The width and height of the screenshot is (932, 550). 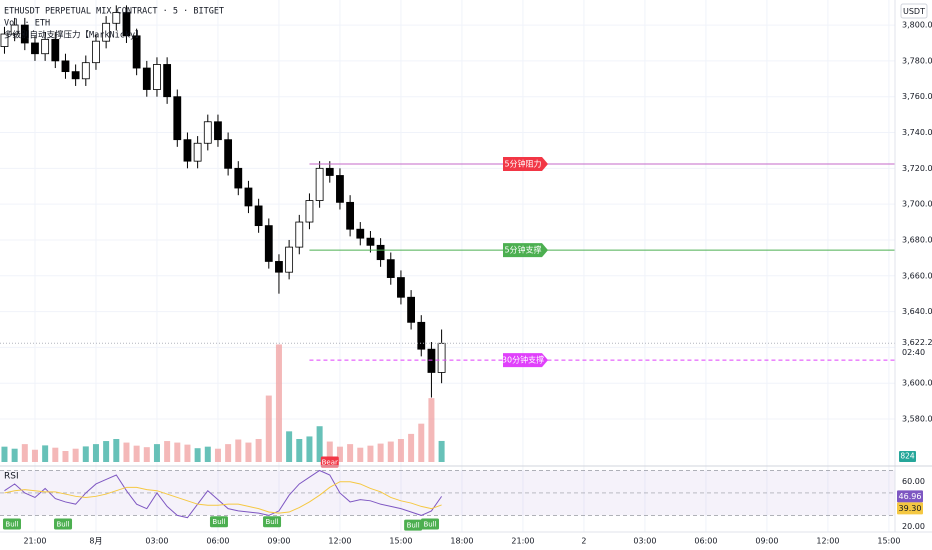 I want to click on rsi-value-label: 46.96, so click(x=910, y=496).